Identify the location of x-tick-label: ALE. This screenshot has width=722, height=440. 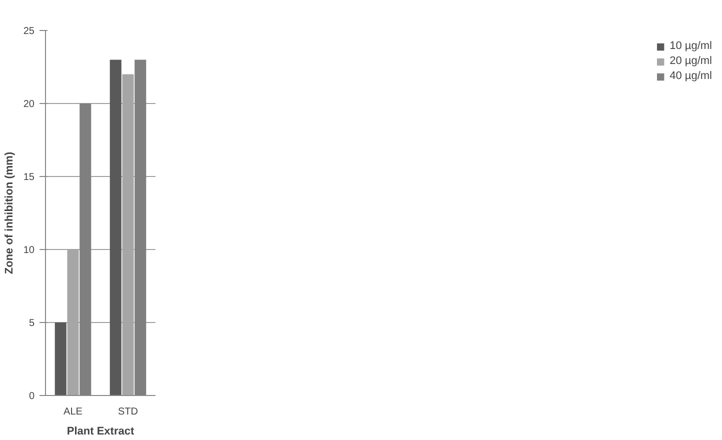
(73, 412).